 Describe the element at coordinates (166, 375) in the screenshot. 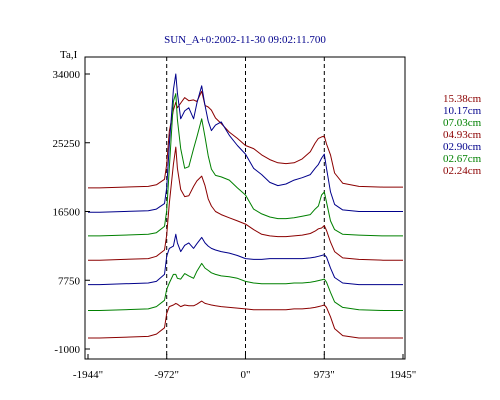

I see `x-tick-label-1: -972"` at that location.